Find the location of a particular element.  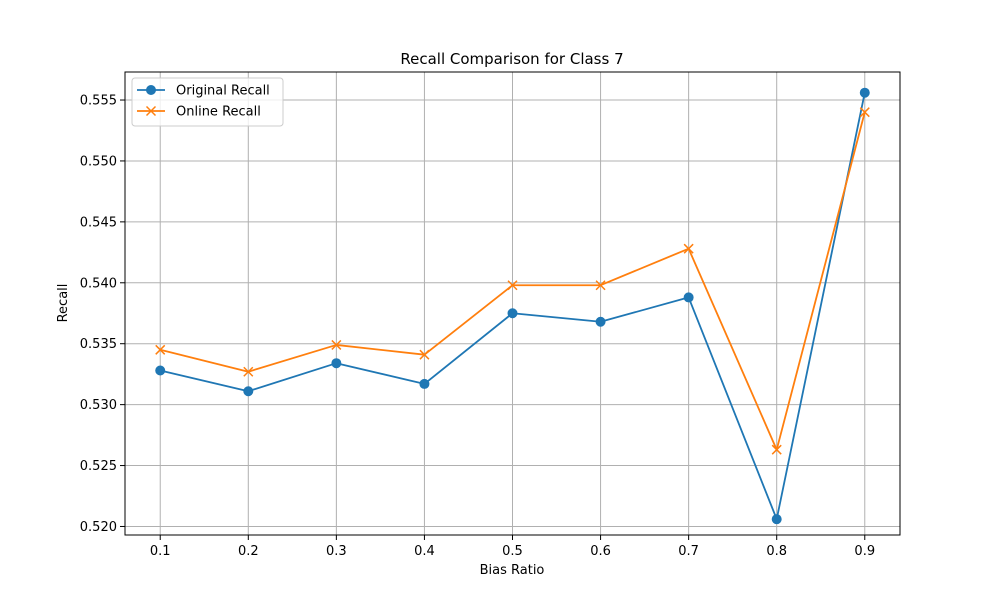

y-tick-label: 0.550 is located at coordinates (98, 161).